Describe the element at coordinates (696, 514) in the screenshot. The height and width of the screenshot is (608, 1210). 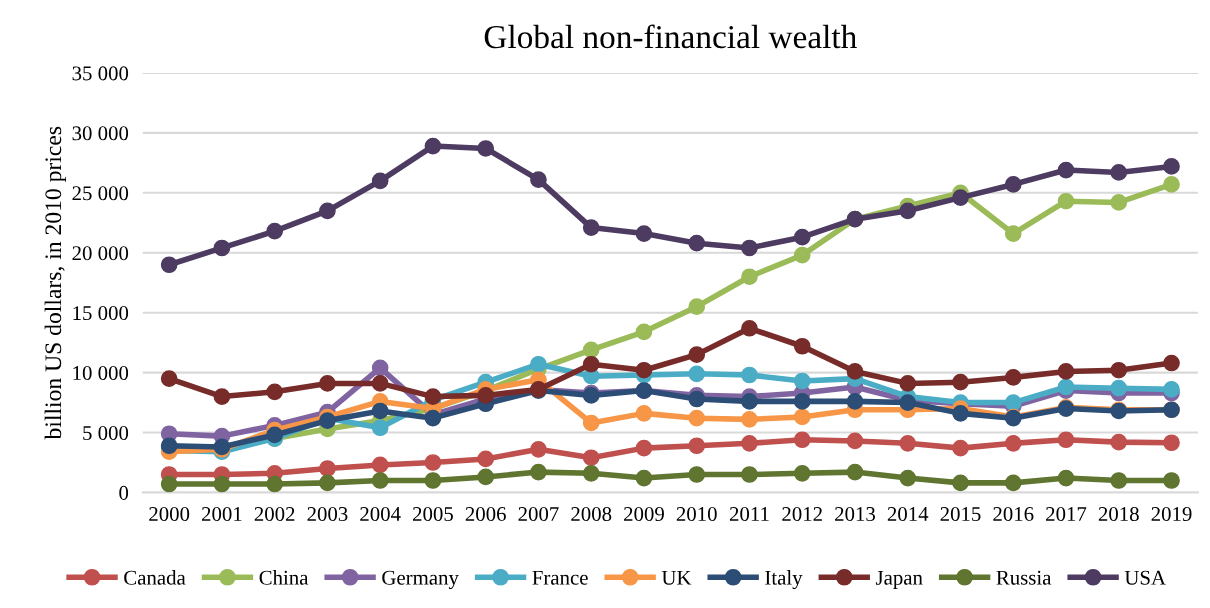
I see `x-tick-label: 2010` at that location.